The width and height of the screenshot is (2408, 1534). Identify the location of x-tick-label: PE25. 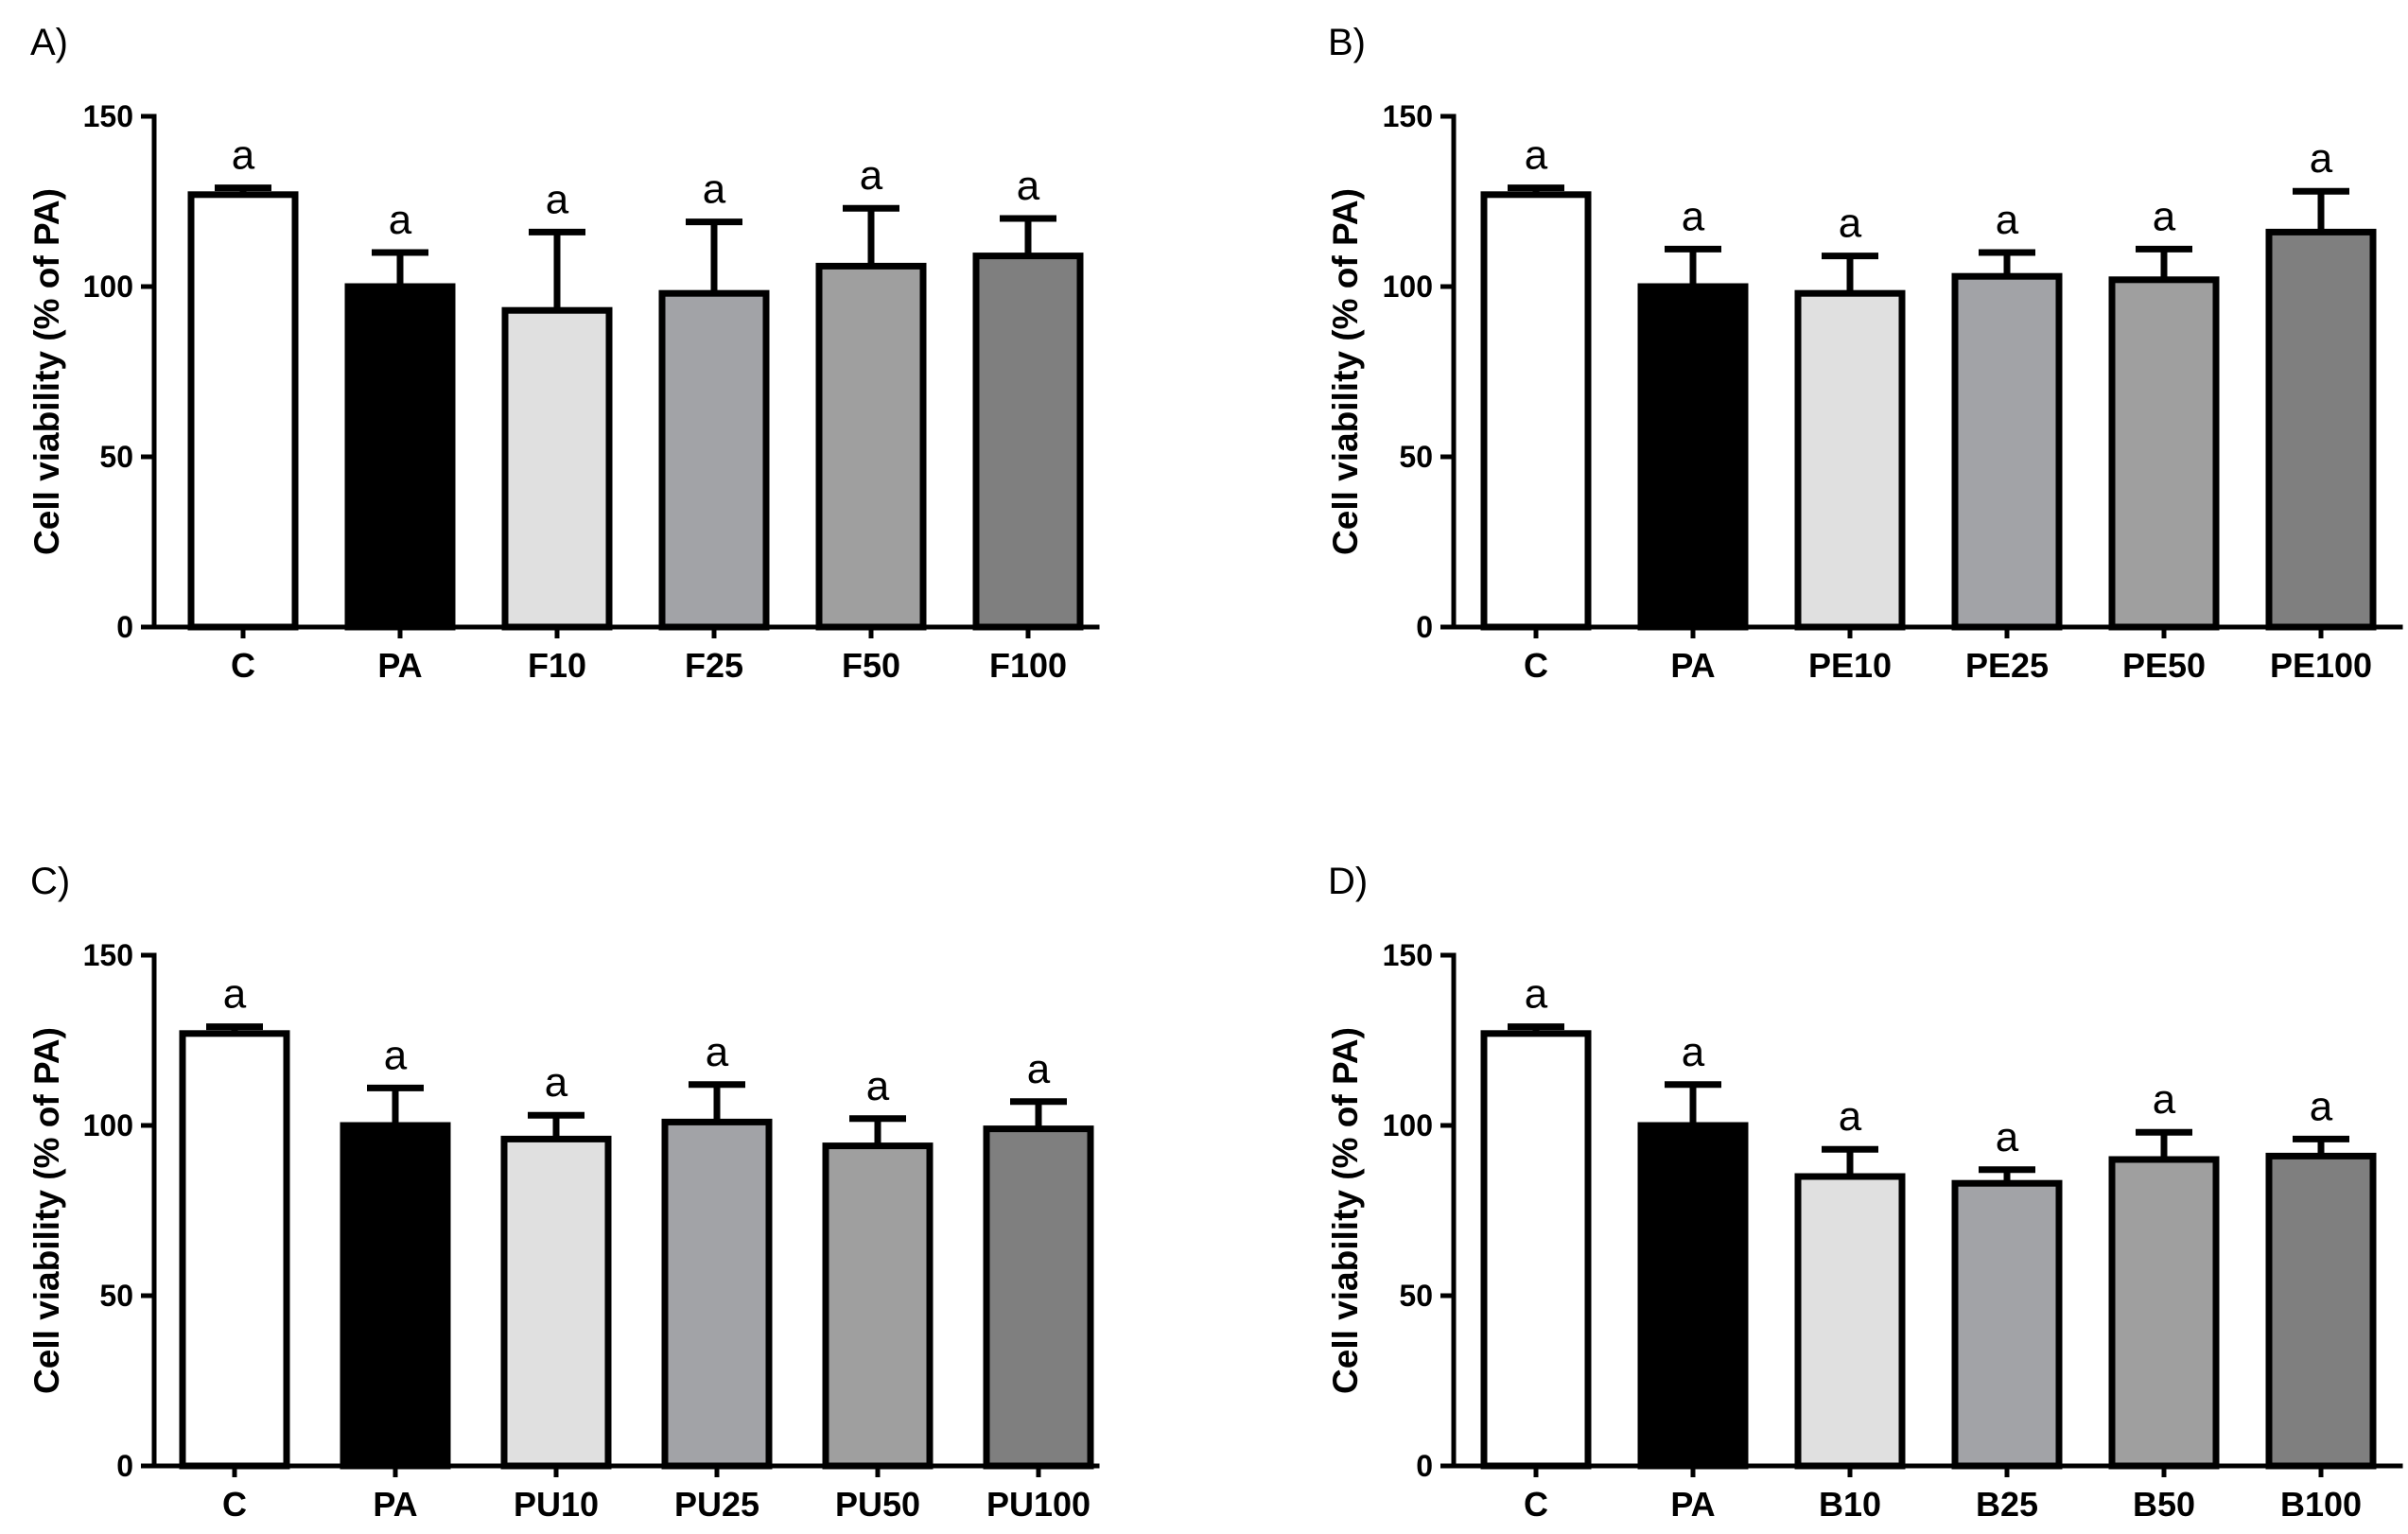
(2007, 666).